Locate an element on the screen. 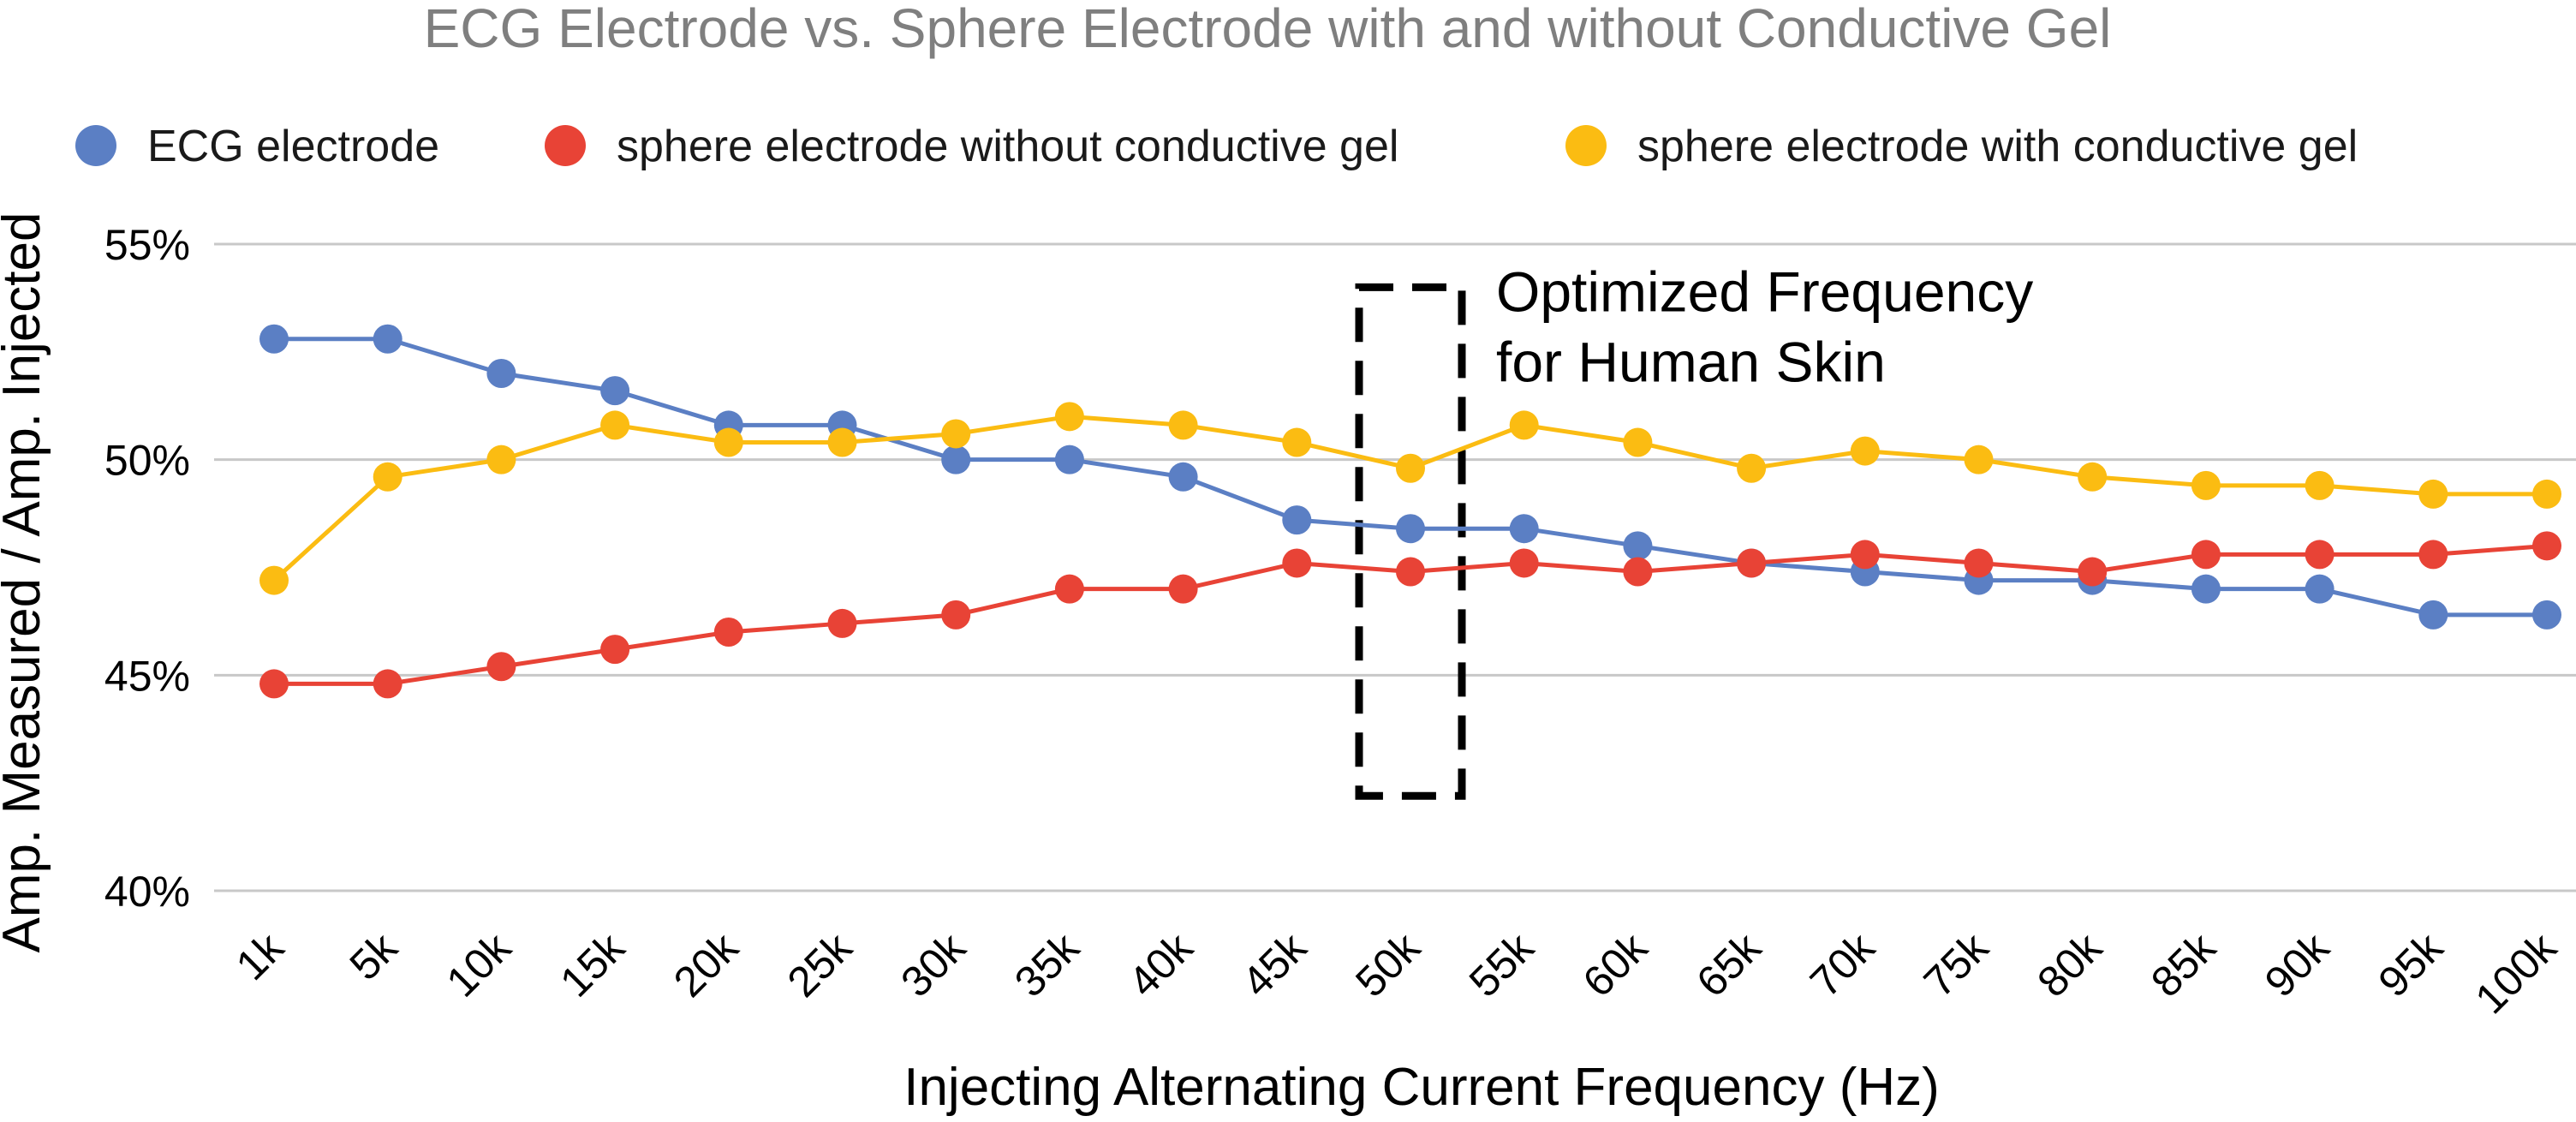  x-tick-label: 10k is located at coordinates (479, 964).